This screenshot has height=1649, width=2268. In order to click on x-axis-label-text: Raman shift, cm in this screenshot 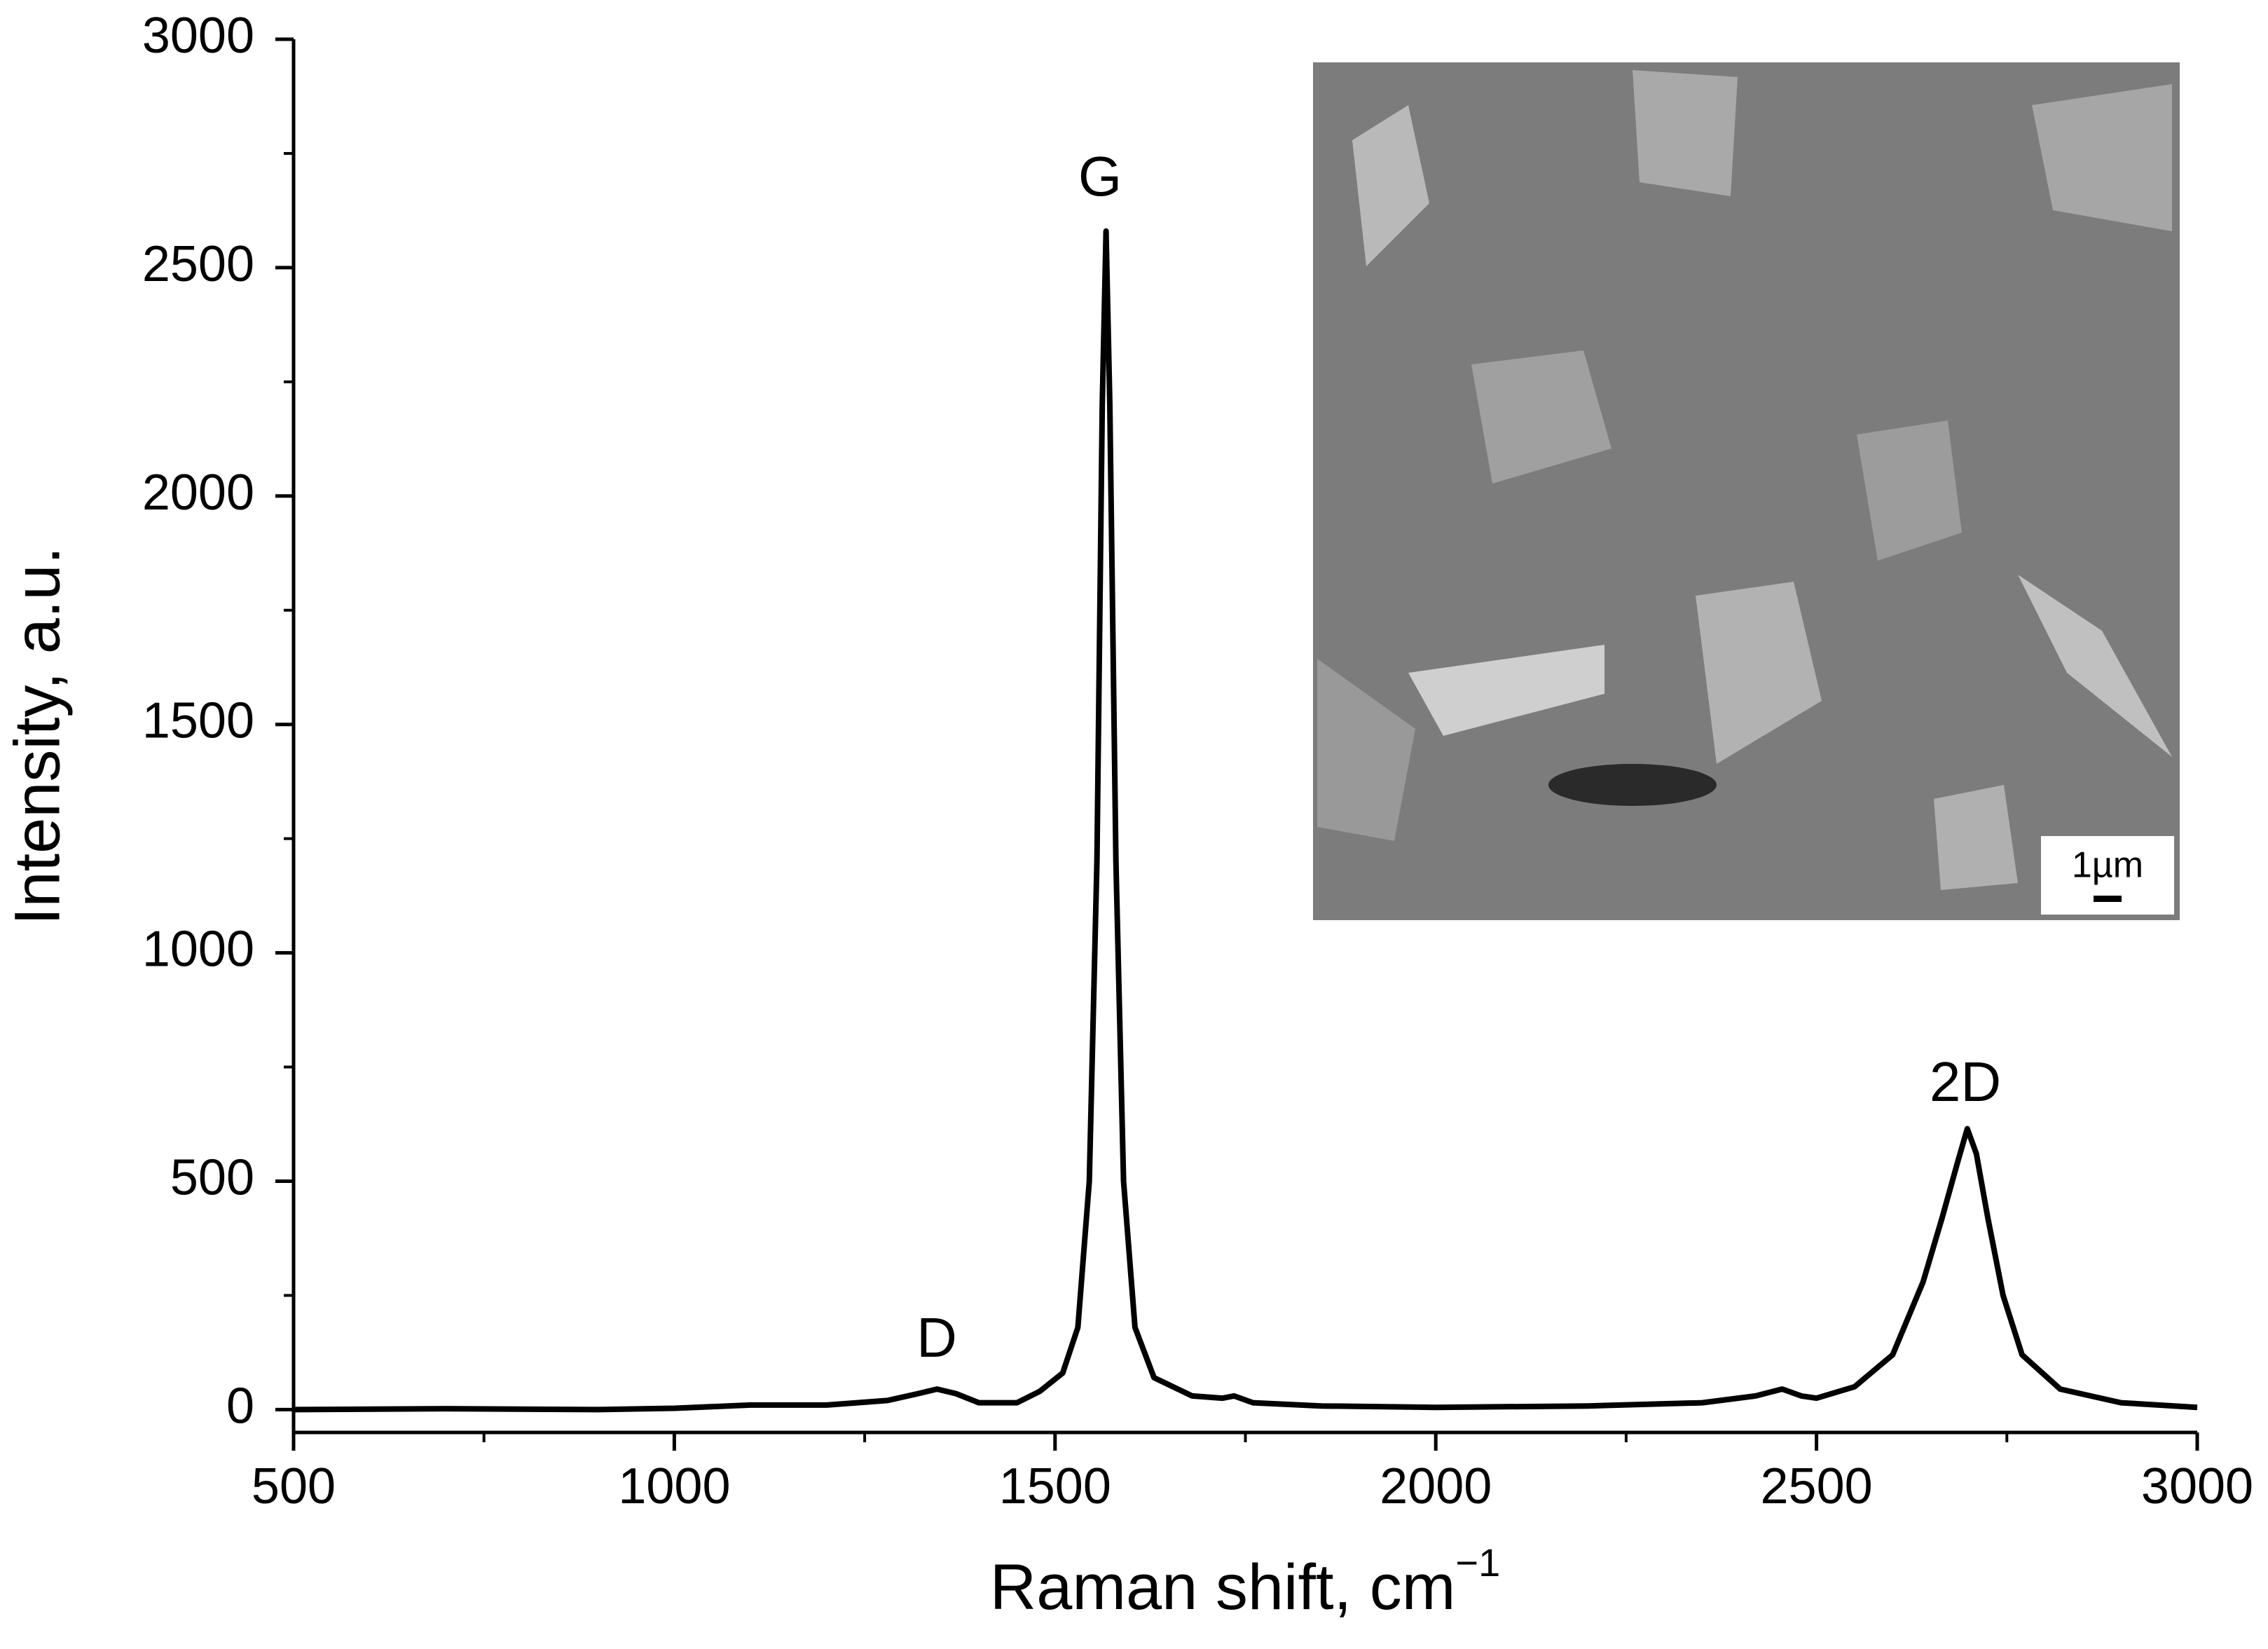, I will do `click(1223, 1587)`.